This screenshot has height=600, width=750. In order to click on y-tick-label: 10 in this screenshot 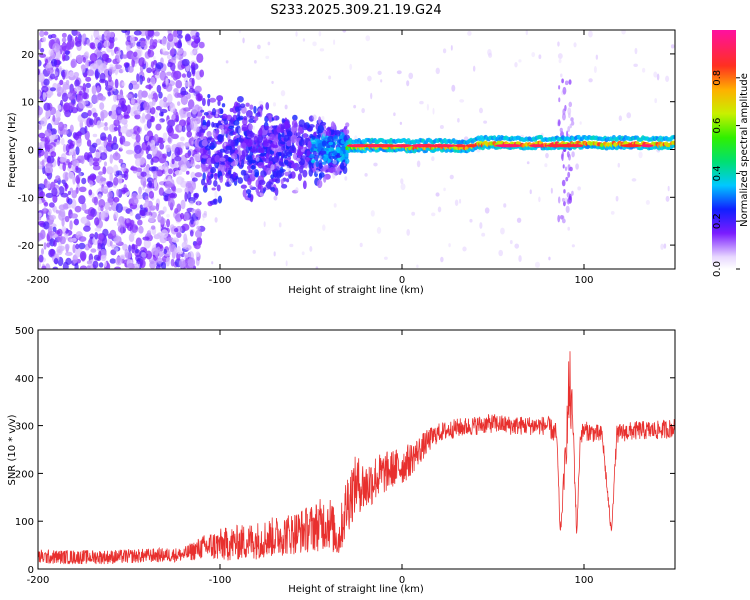, I will do `click(27, 103)`.